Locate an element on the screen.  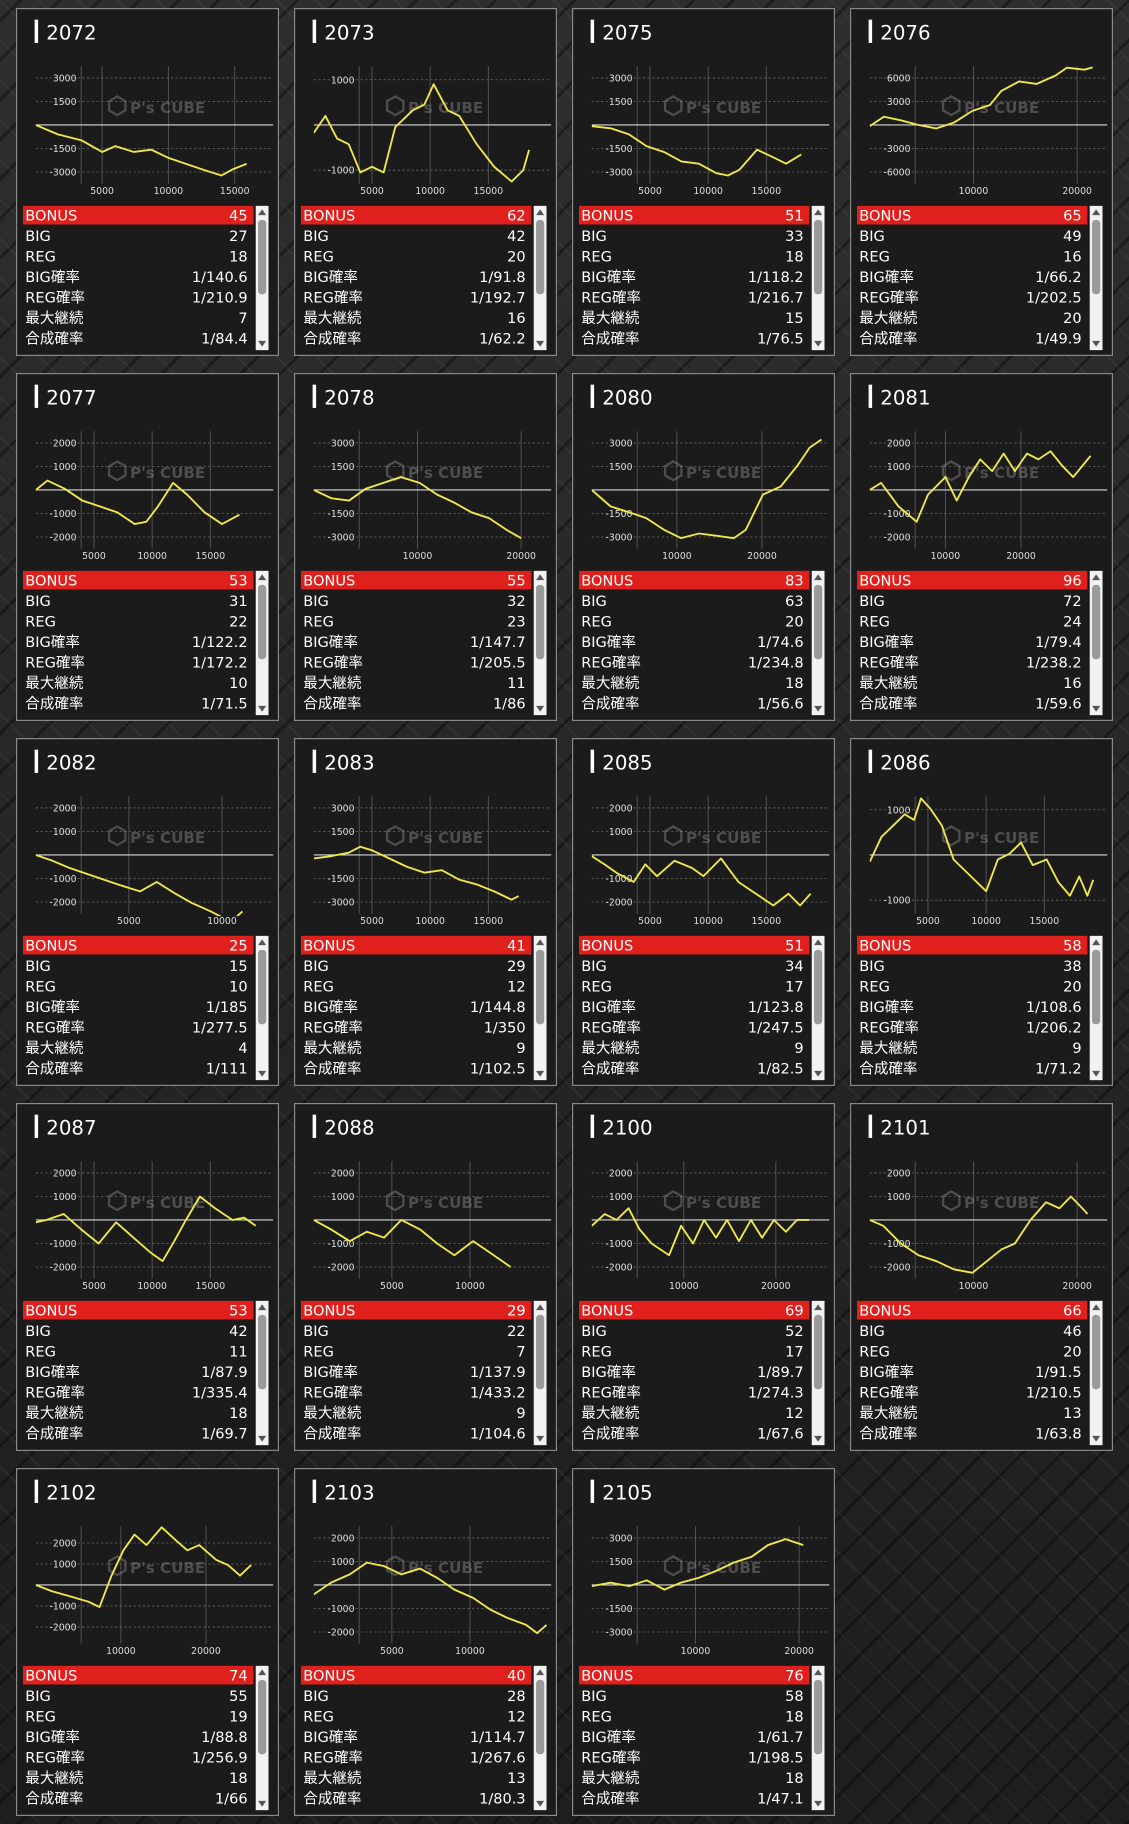
stat-value: 53 is located at coordinates (238, 581).